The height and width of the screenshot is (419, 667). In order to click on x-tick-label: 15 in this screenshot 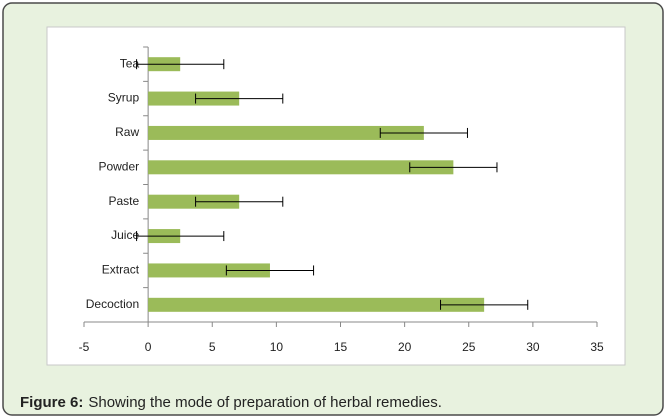, I will do `click(341, 347)`.